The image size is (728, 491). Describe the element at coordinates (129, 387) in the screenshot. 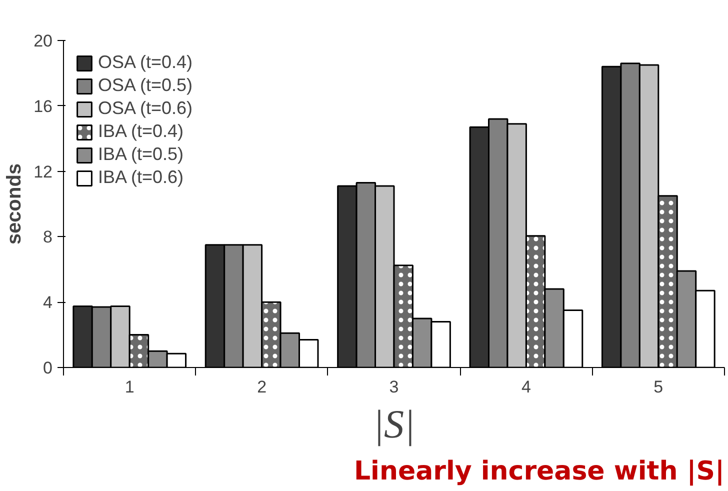

I see `x-tick-label: 1` at that location.